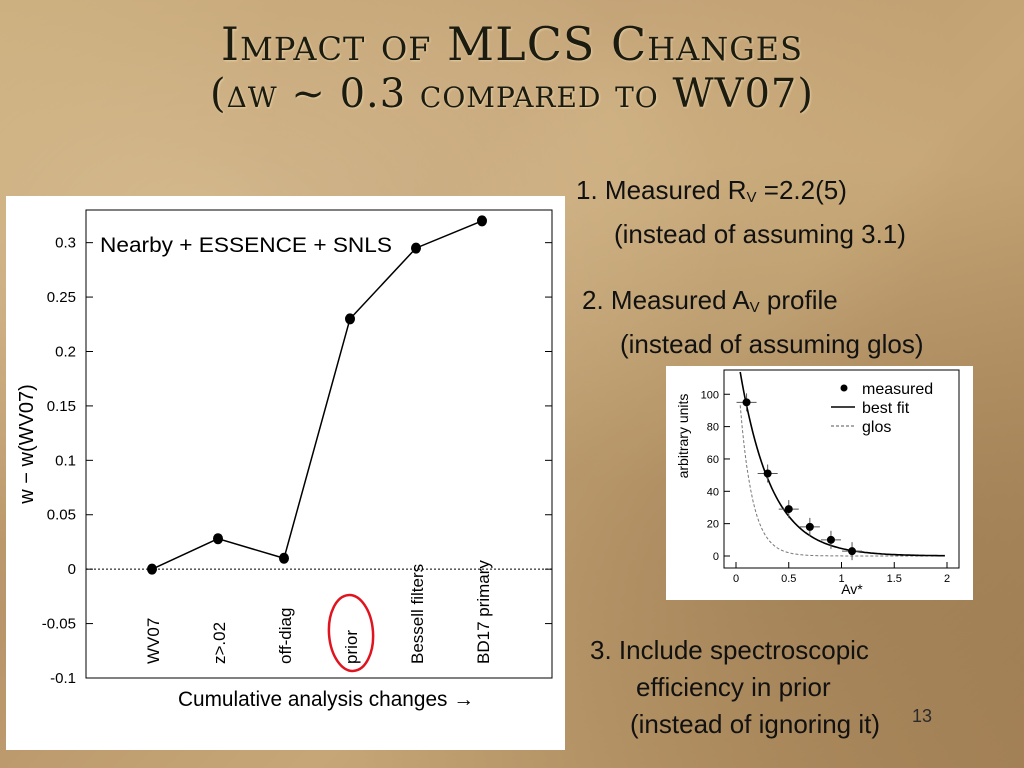  I want to click on bullet-3-line-1: 3. Include spectroscopic, so click(729, 650).